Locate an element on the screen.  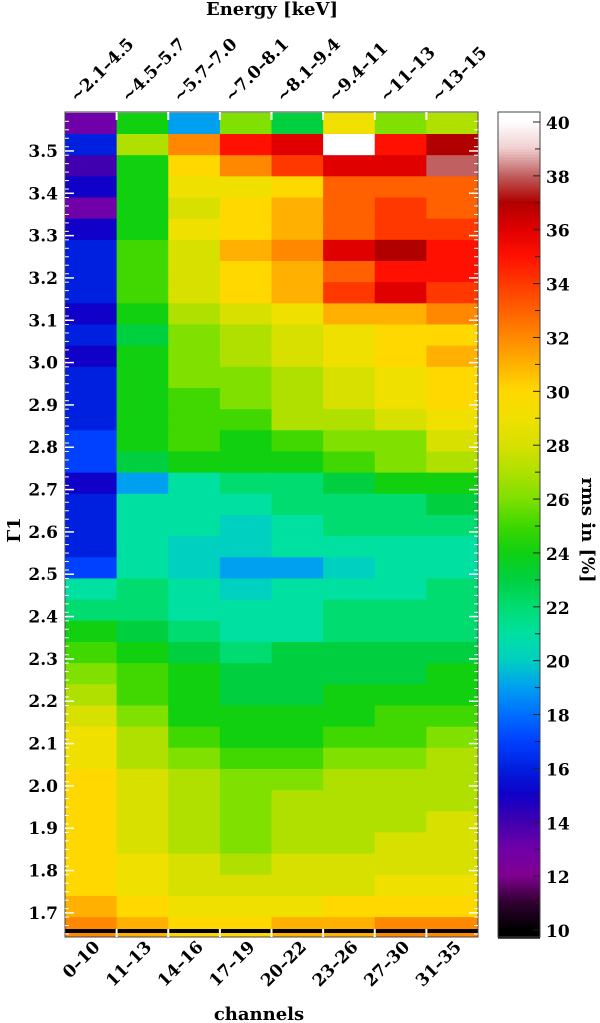
colorbar-tick-label: 24 is located at coordinates (558, 555).